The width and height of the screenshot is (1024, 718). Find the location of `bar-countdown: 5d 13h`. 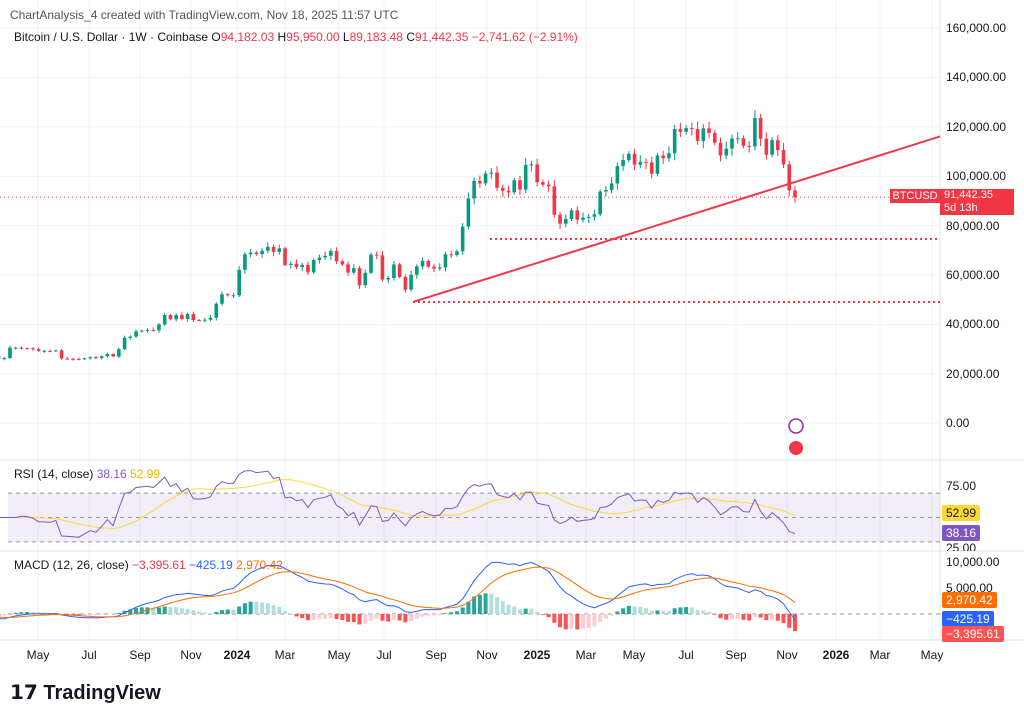

bar-countdown: 5d 13h is located at coordinates (961, 208).